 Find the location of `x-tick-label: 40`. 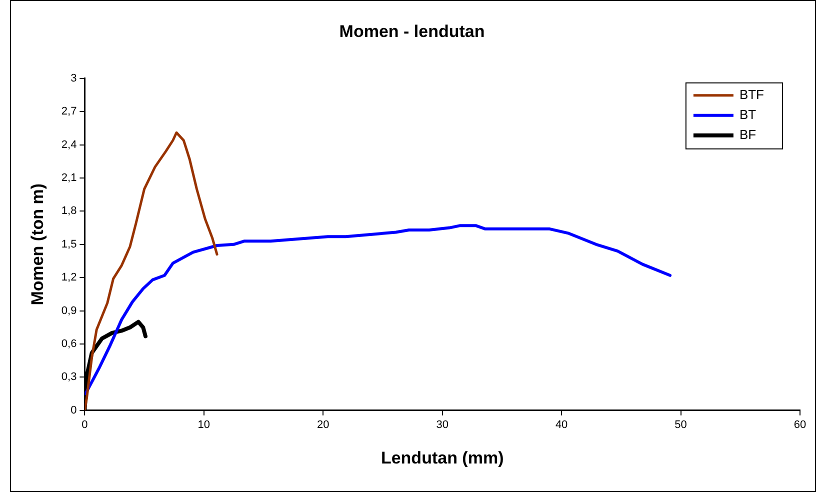

x-tick-label: 40 is located at coordinates (561, 425).